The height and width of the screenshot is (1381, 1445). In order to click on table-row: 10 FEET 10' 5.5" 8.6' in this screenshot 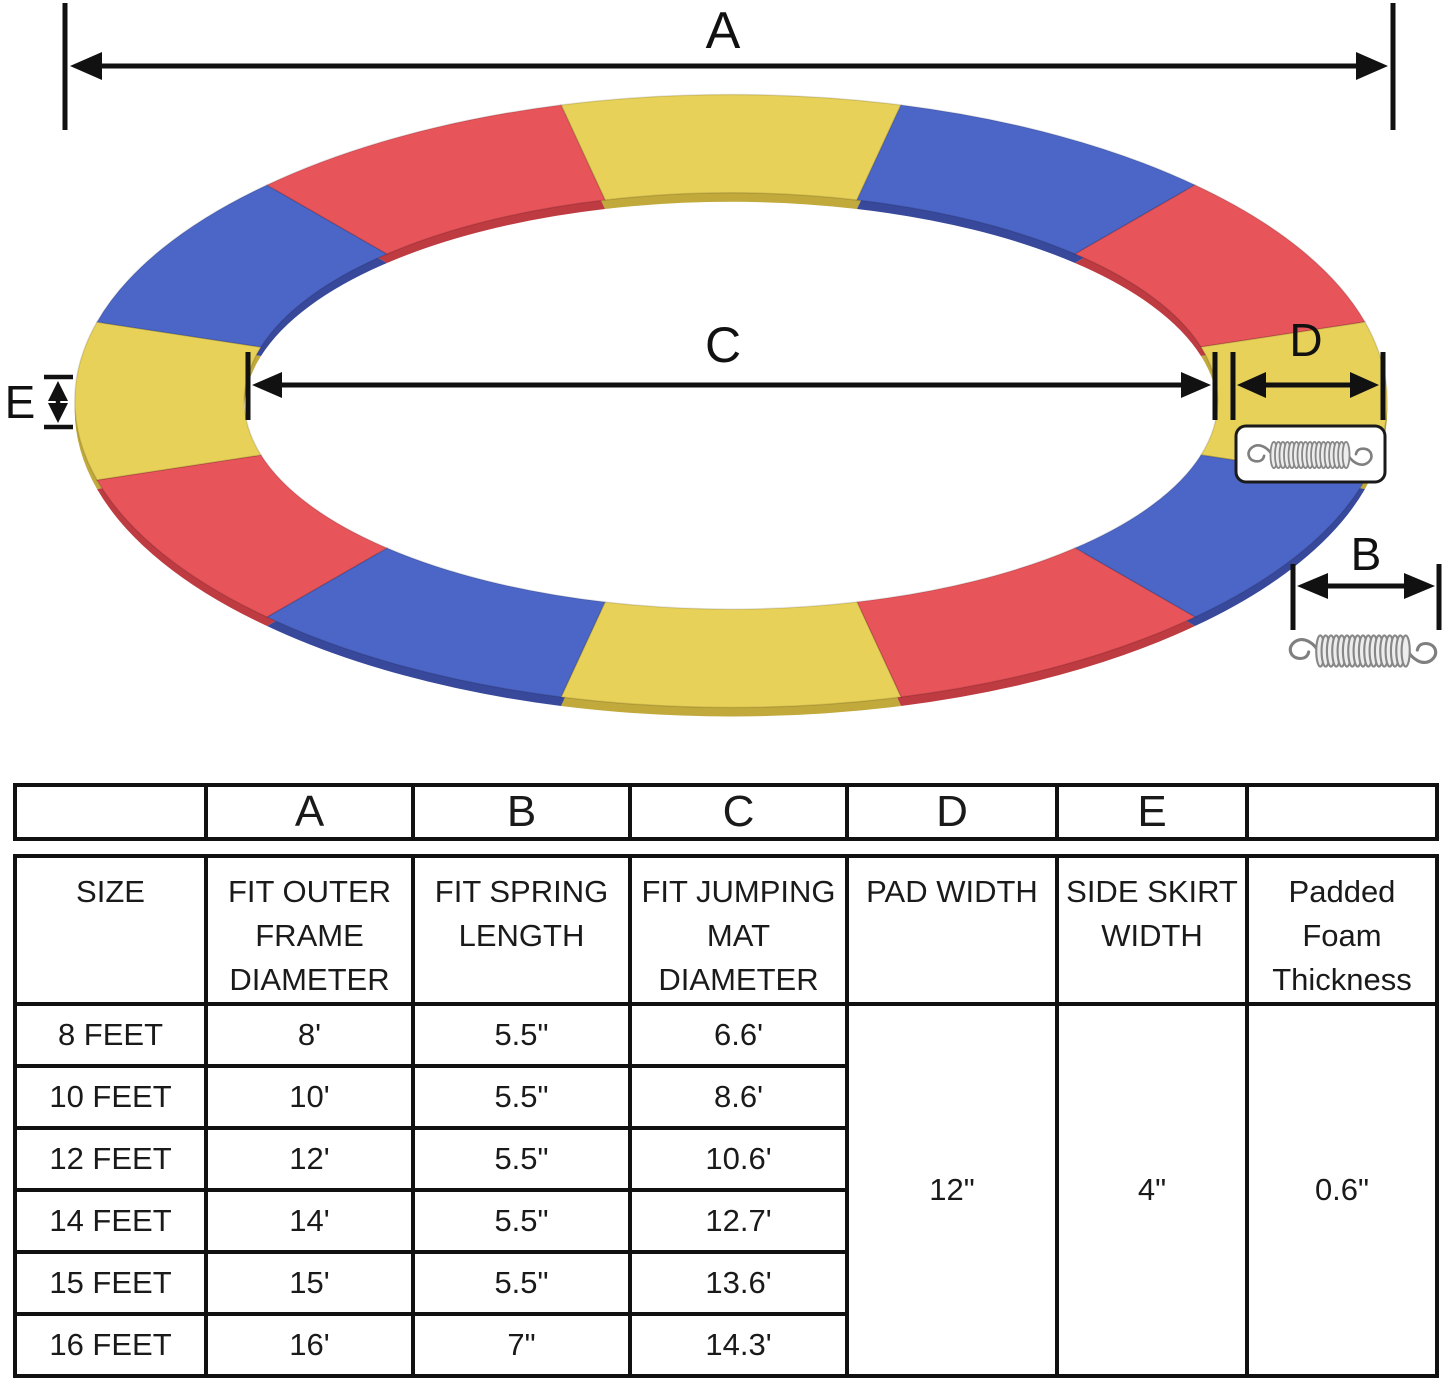, I will do `click(725, 1097)`.